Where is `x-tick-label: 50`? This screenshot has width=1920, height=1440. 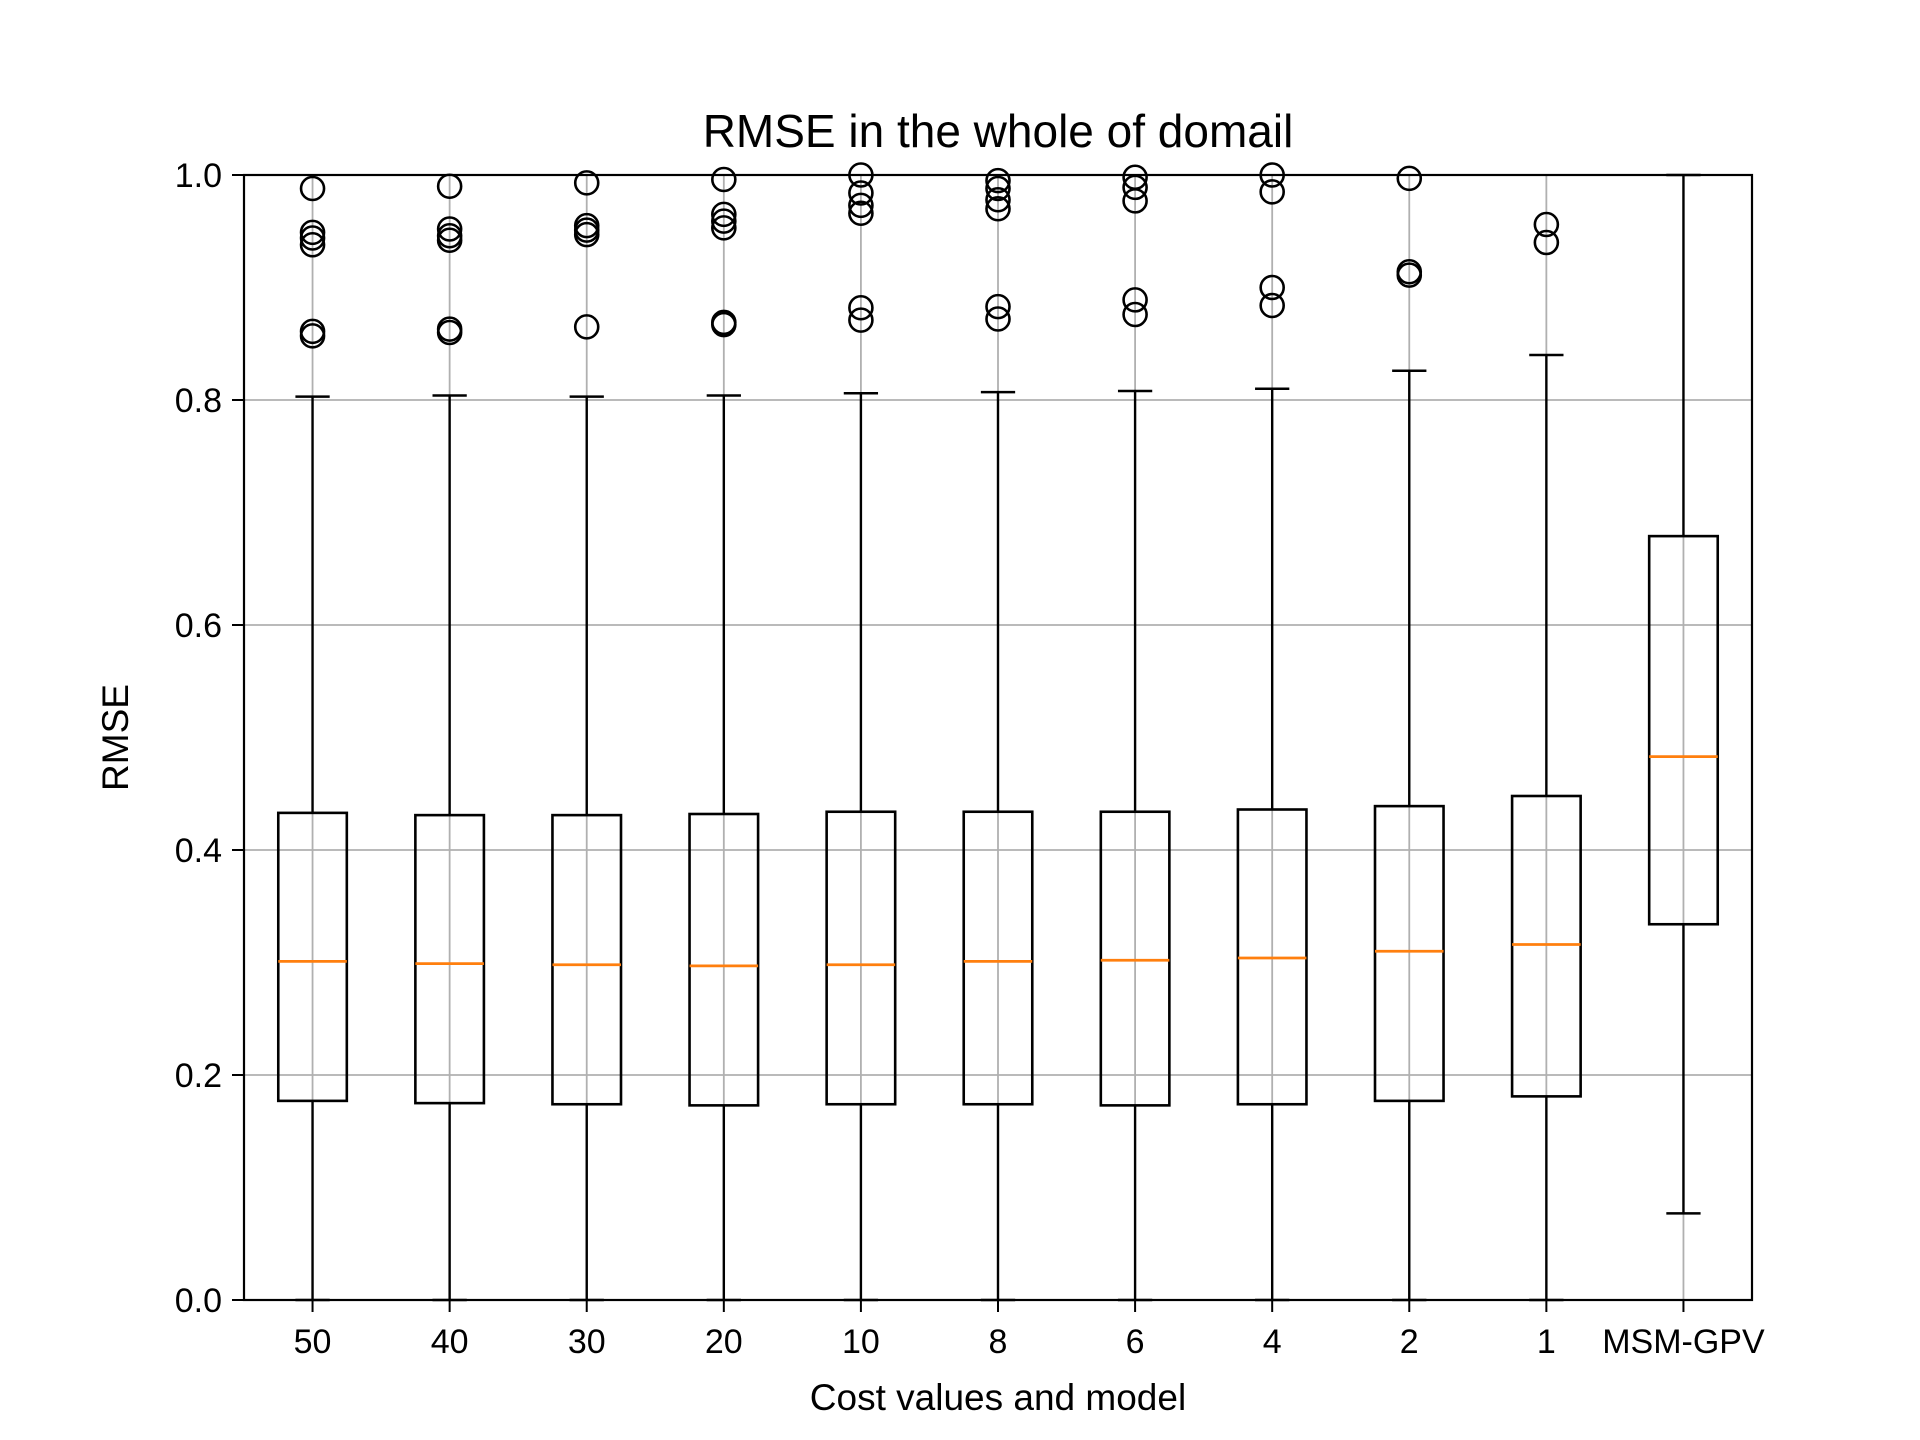
x-tick-label: 50 is located at coordinates (313, 1342).